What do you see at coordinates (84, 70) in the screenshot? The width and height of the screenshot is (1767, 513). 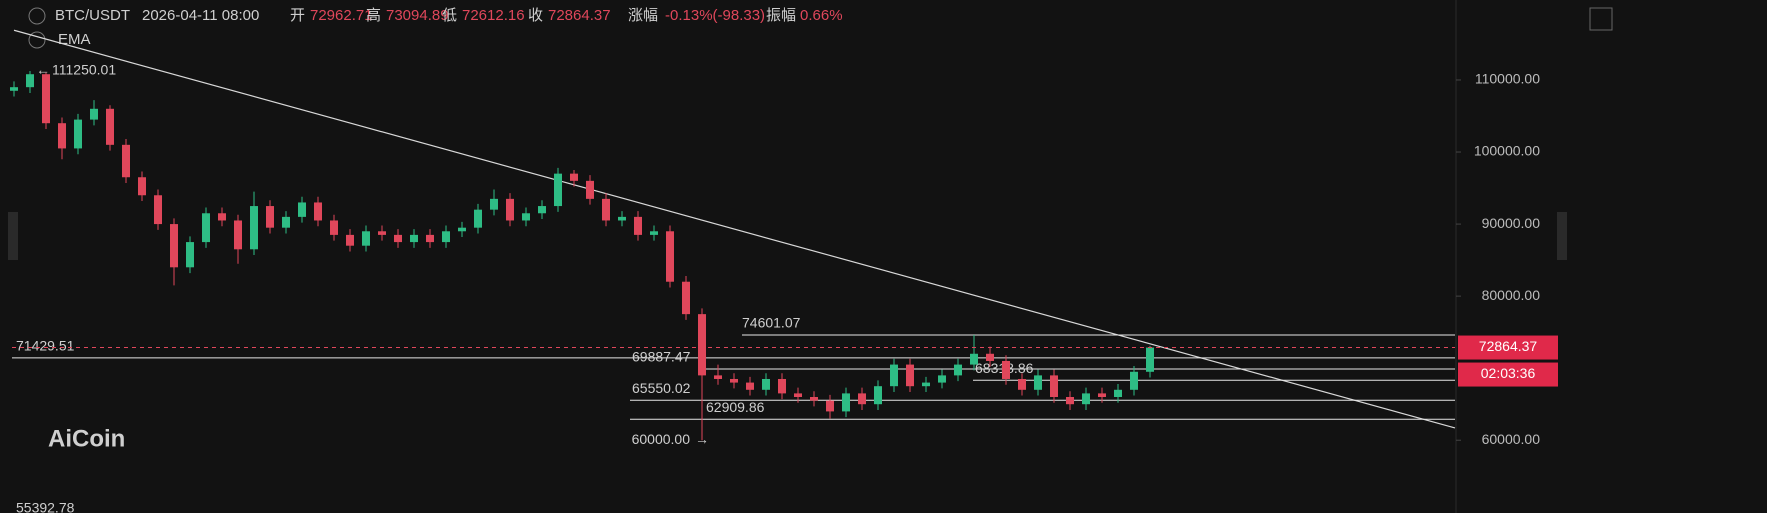 I see `high-label: 111250.01` at bounding box center [84, 70].